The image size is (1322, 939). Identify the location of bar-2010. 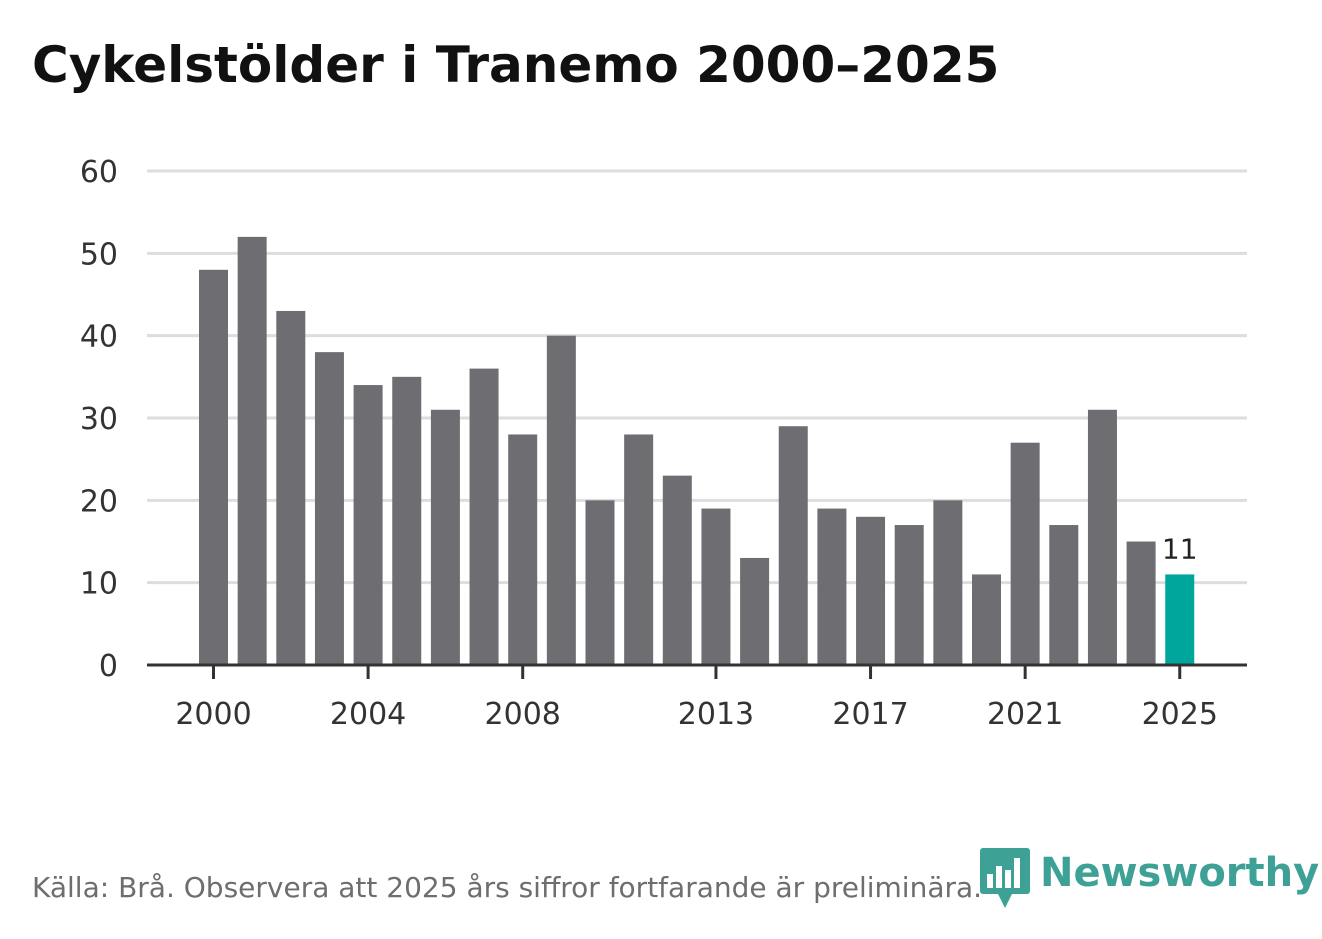
(600, 582).